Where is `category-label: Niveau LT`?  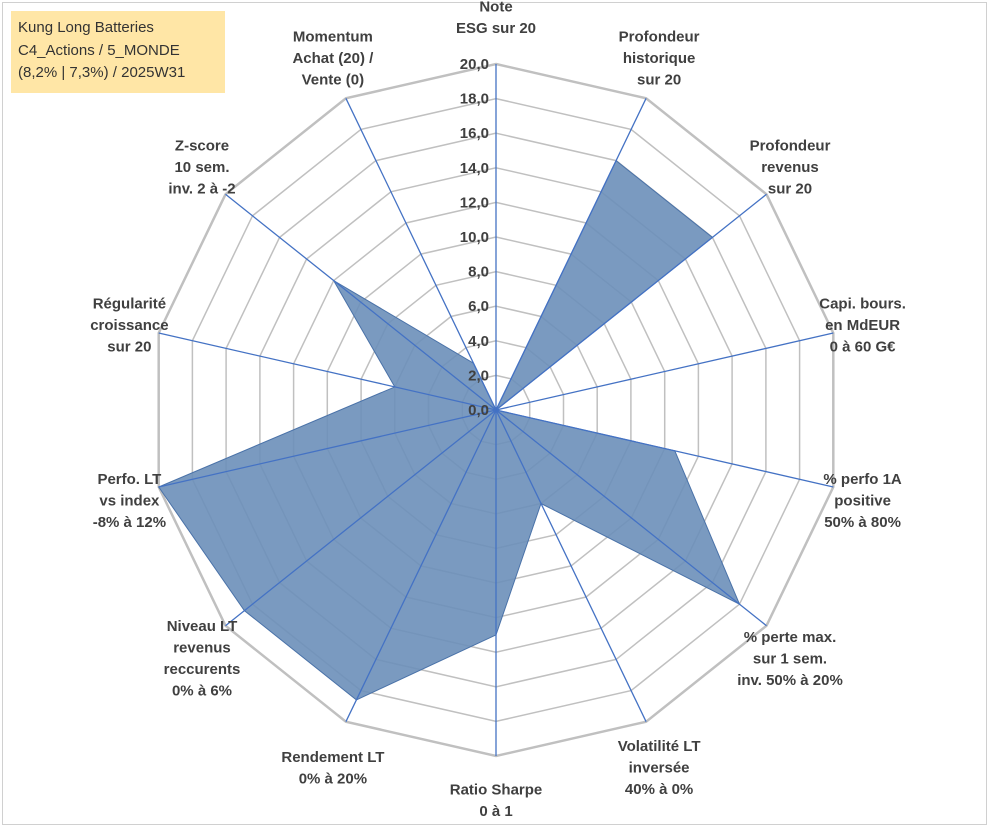 category-label: Niveau LT is located at coordinates (202, 626).